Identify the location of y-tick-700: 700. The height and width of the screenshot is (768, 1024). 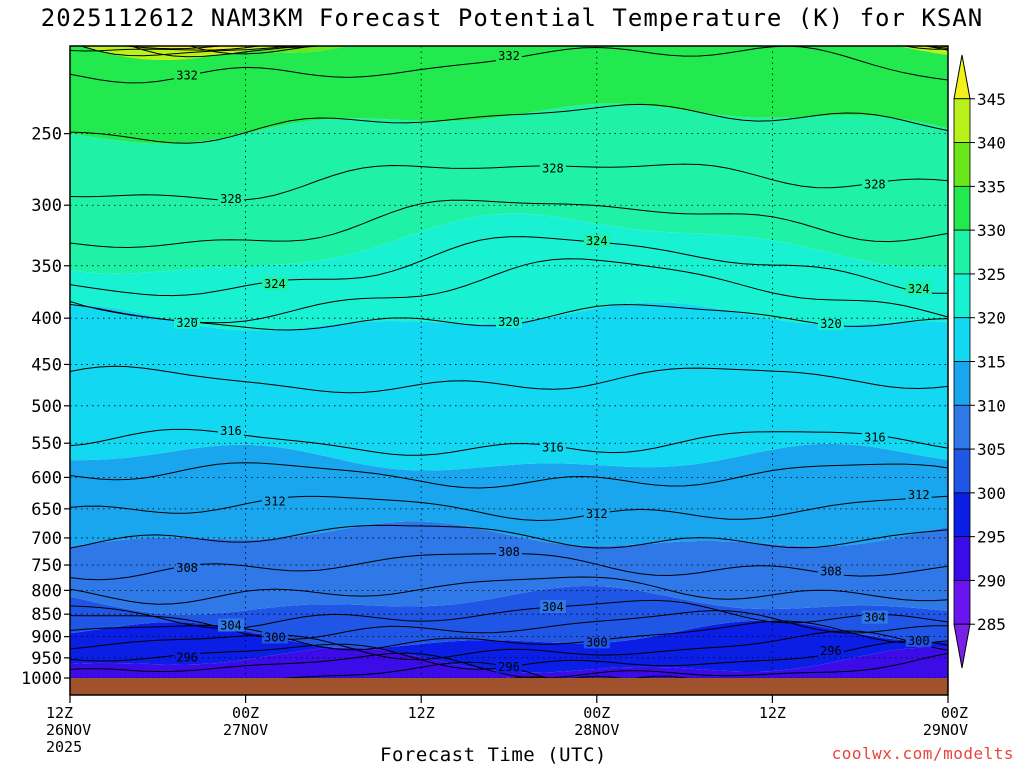
(46, 539).